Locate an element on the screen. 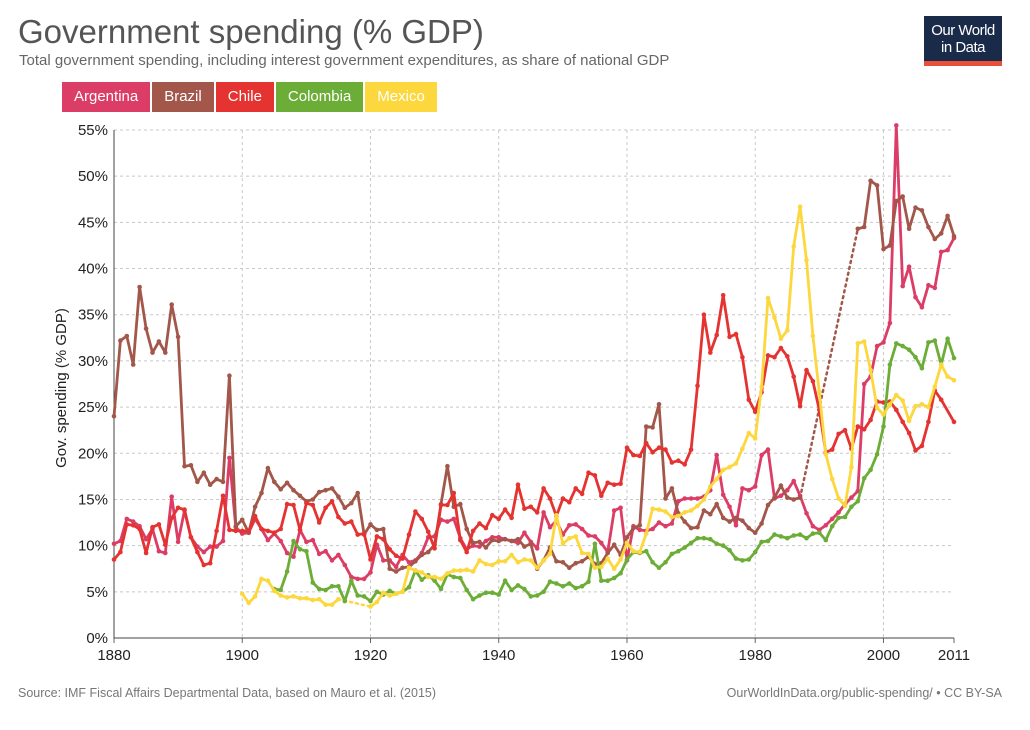 The image size is (1030, 730). legend-item-argentina: Argentina is located at coordinates (106, 97).